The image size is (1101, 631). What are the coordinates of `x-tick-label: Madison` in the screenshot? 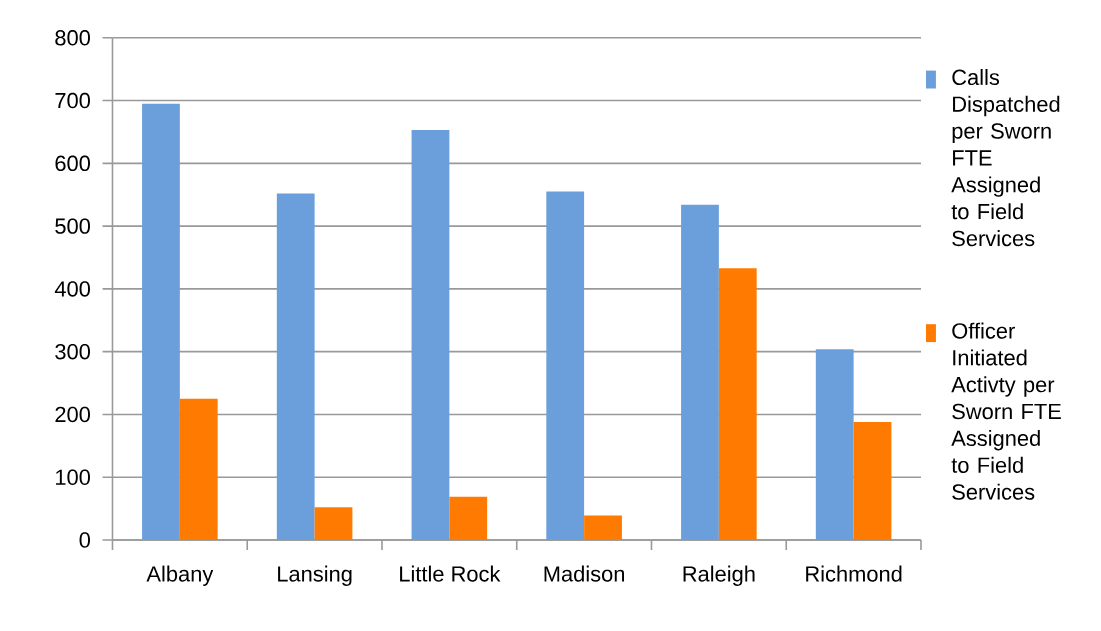 It's located at (584, 573).